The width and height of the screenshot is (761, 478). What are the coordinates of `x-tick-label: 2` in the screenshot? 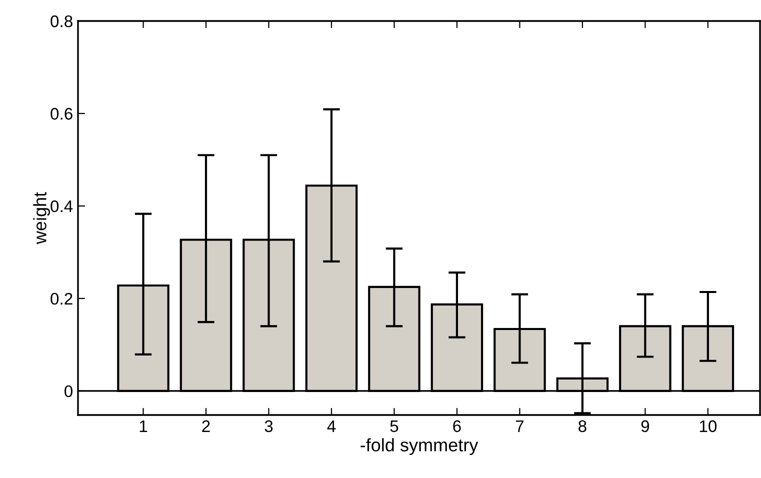 It's located at (206, 426).